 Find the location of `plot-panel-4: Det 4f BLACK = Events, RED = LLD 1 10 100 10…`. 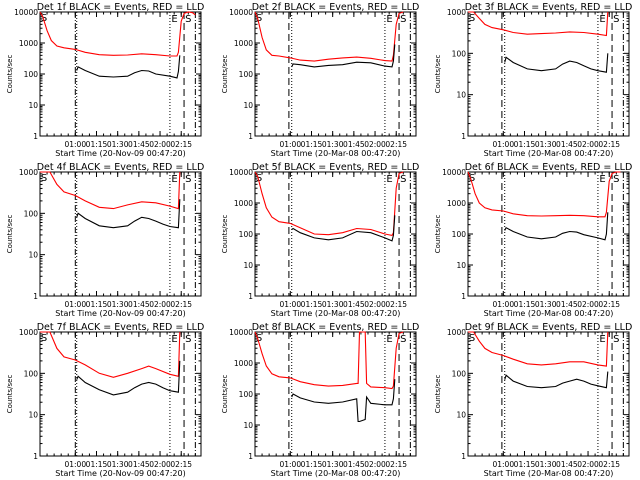

plot-panel-4: Det 4f BLACK = Events, RED = LLD 1 10 100 10… is located at coordinates (105, 240).